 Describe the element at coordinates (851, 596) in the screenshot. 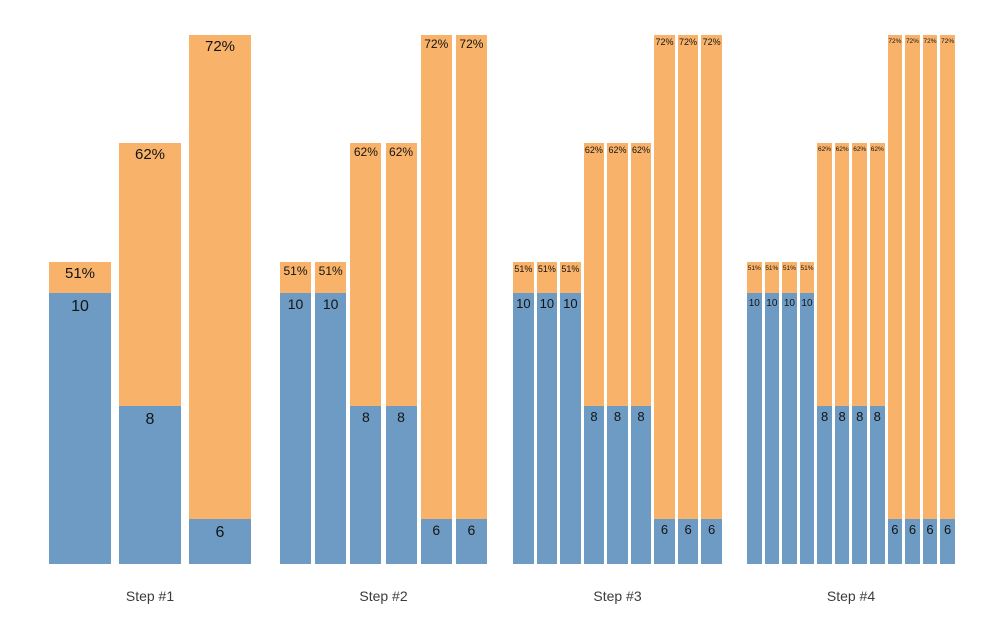

I see `x-axis-label-step-4: Step #4` at that location.